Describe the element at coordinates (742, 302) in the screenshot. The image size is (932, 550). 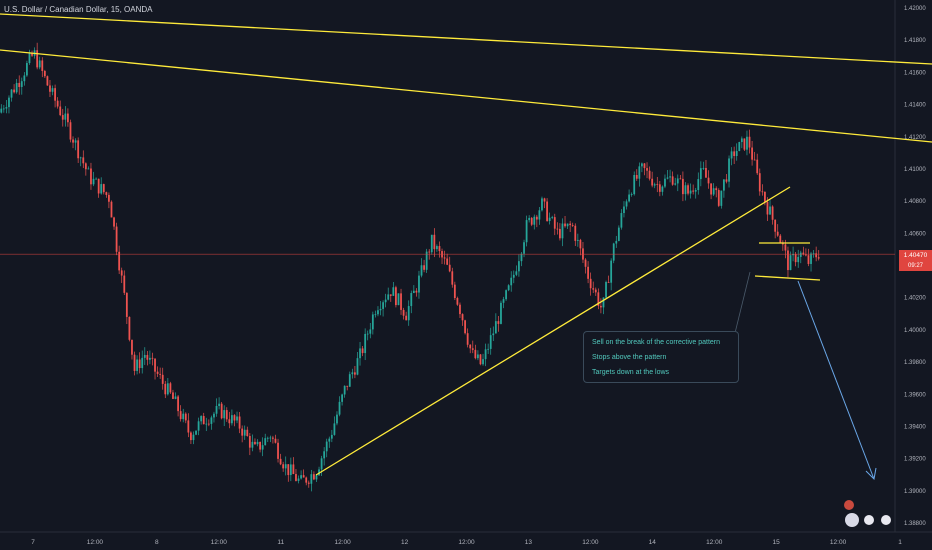
I see `note-connector` at that location.